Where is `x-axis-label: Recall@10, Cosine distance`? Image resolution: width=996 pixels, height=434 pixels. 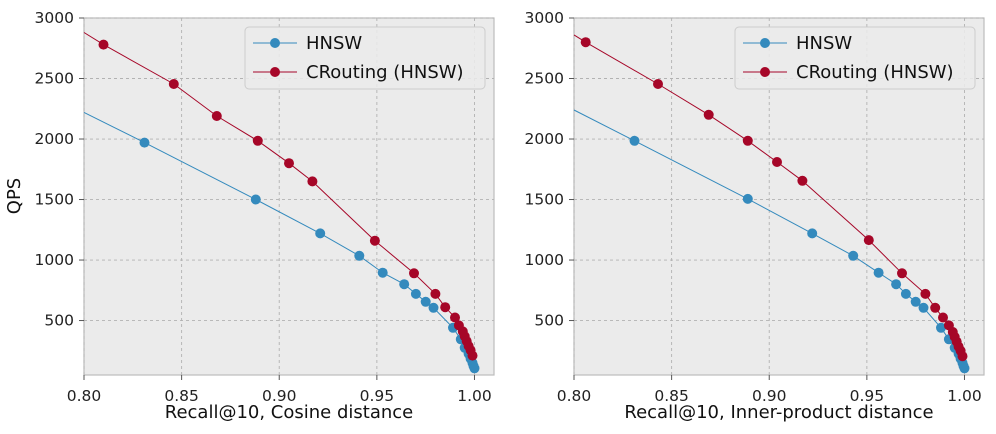 x-axis-label: Recall@10, Cosine distance is located at coordinates (289, 412).